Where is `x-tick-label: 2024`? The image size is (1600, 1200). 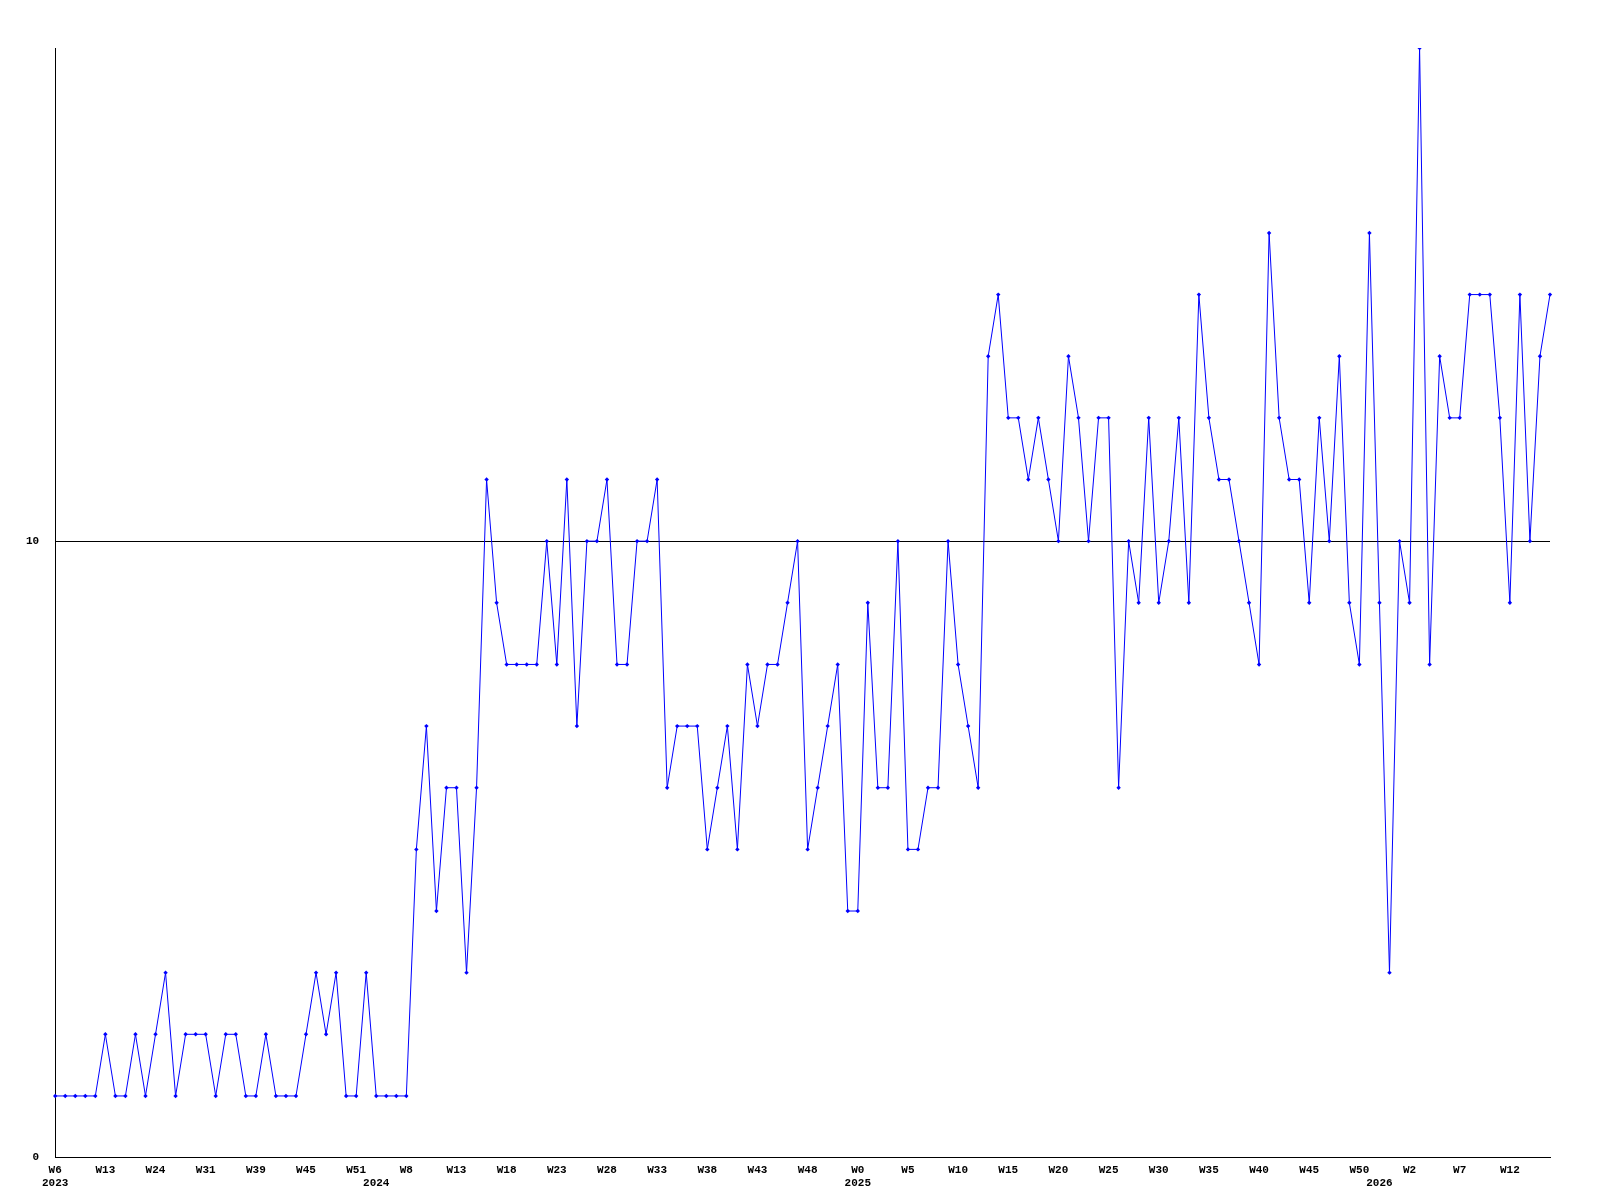 x-tick-label: 2024 is located at coordinates (376, 1183).